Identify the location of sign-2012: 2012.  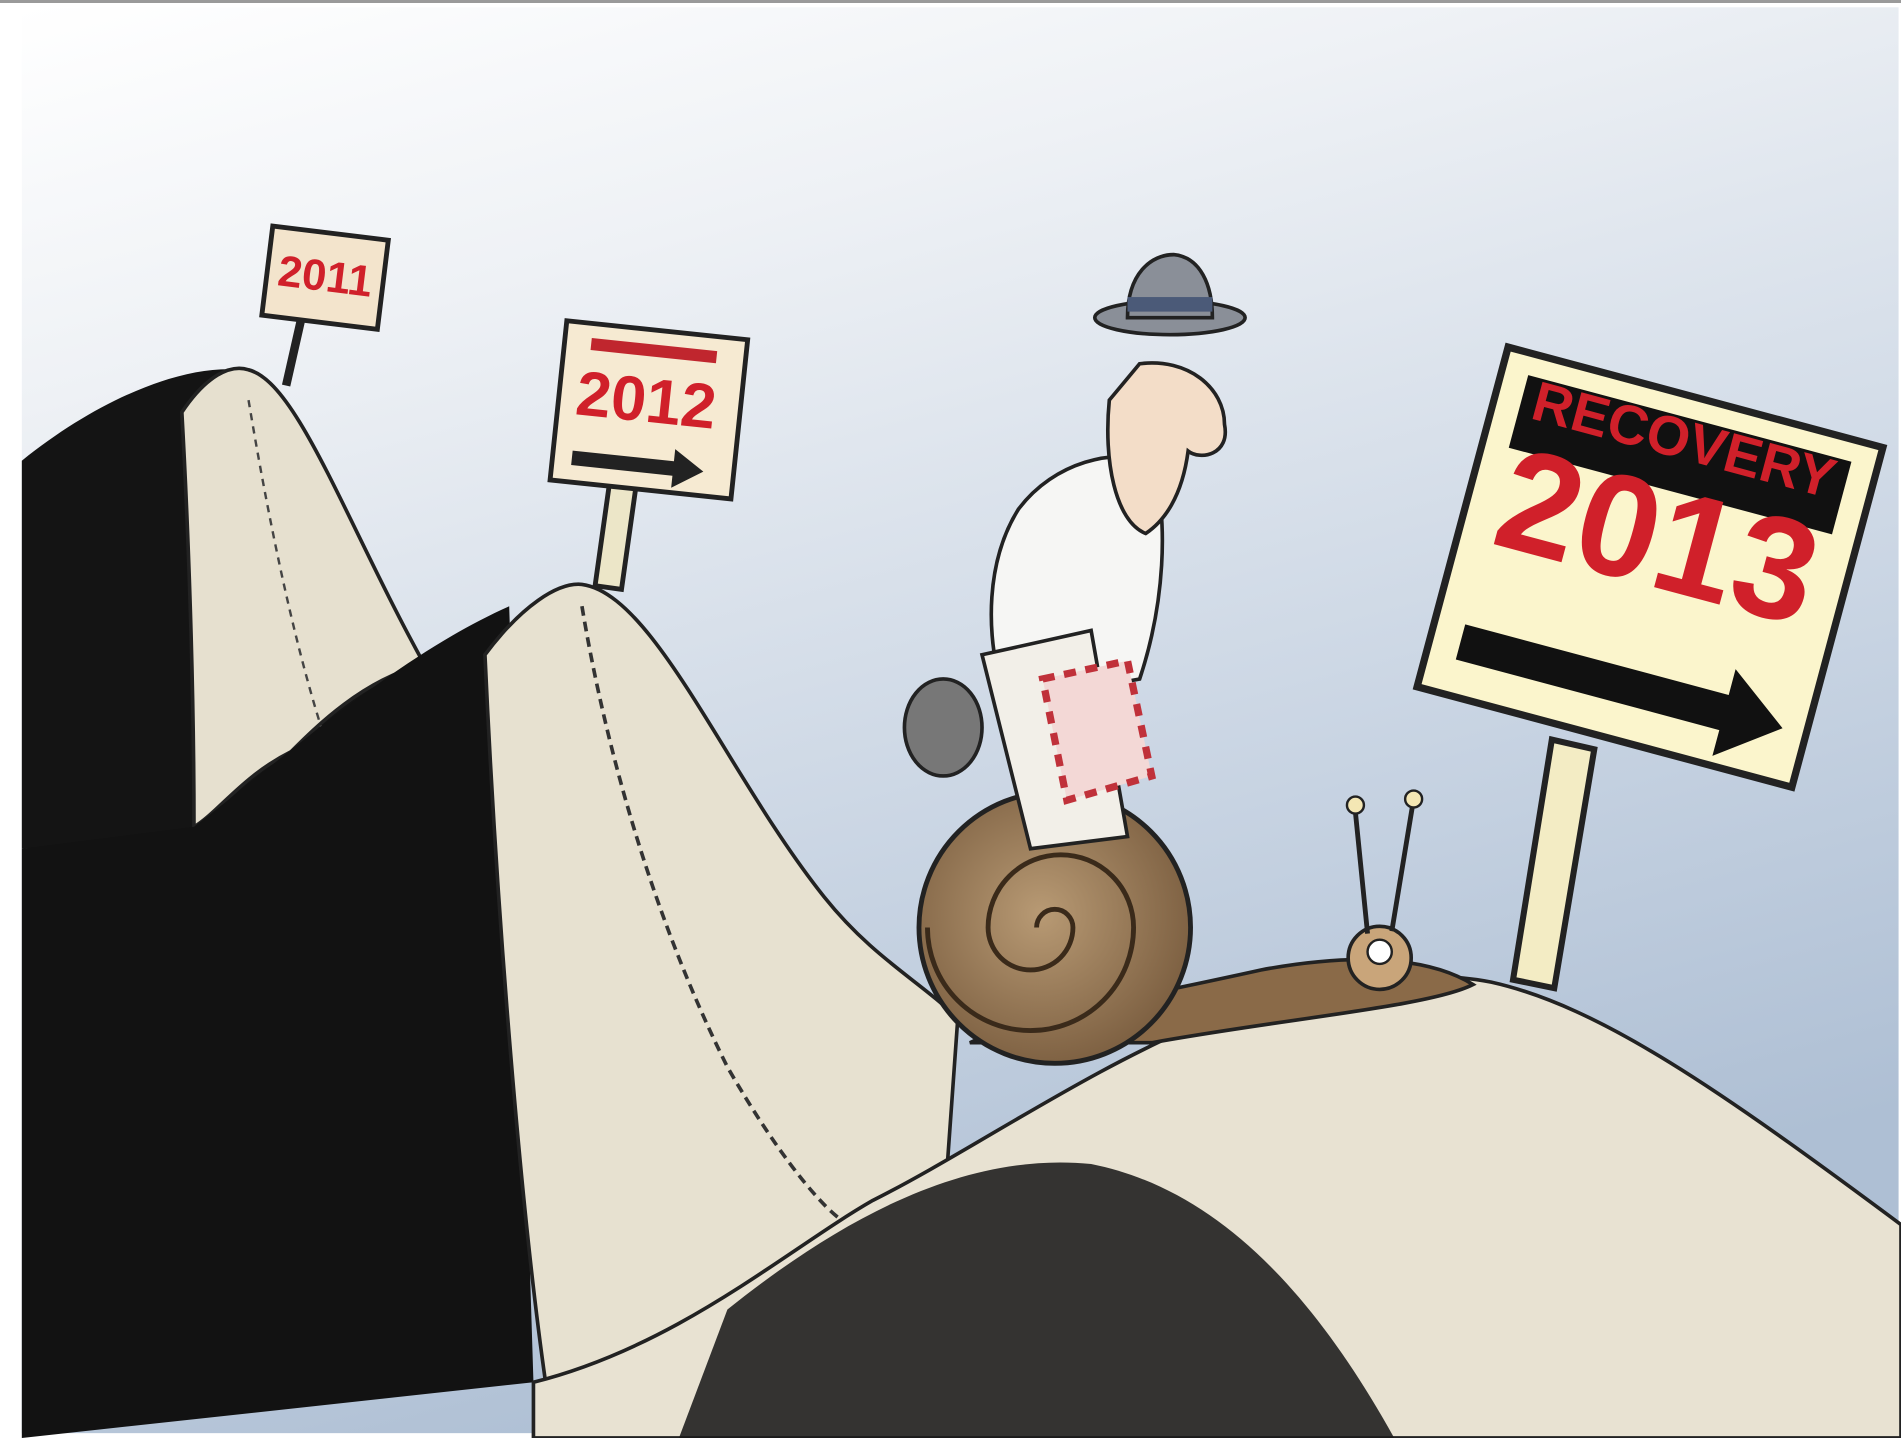
(649, 410).